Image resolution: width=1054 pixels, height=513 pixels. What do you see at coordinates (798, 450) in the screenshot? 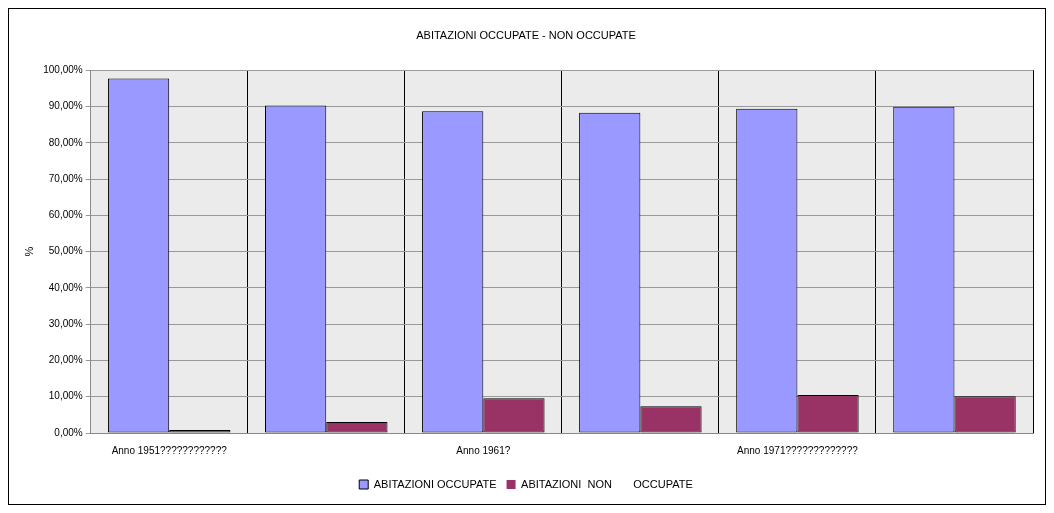
I see `x-tick-label: Anno 1971?????????????` at bounding box center [798, 450].